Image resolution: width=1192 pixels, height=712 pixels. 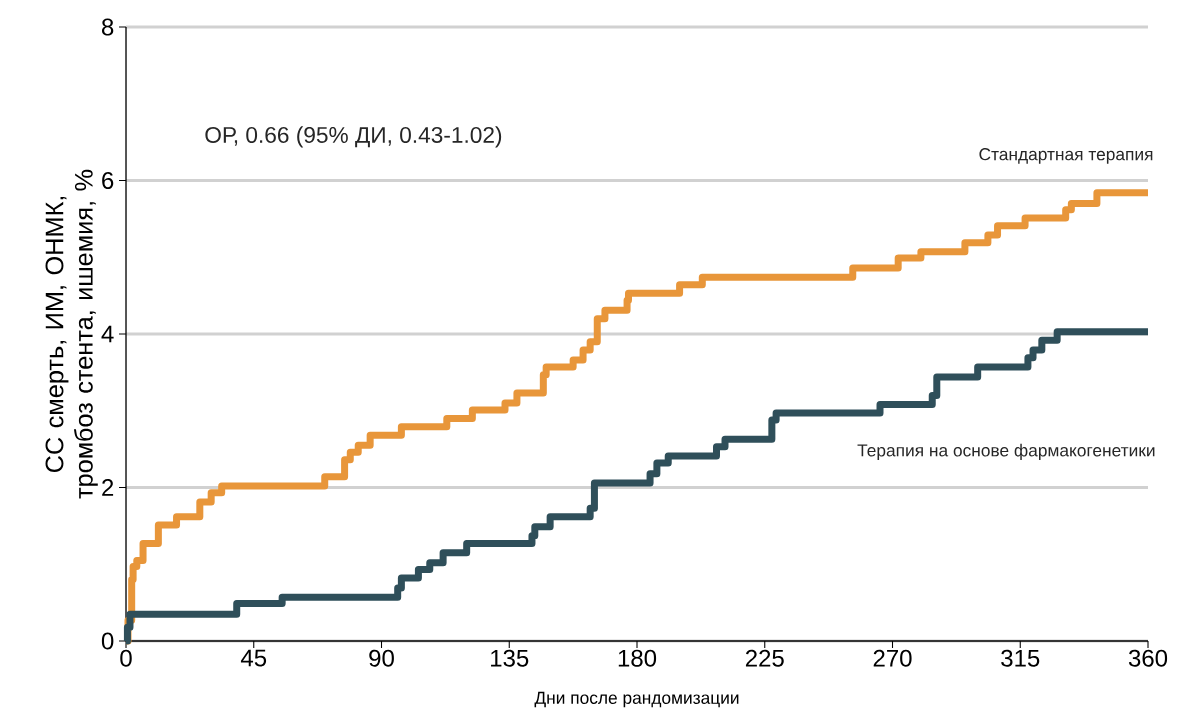 What do you see at coordinates (510, 658) in the screenshot?
I see `x-tick-label: 135` at bounding box center [510, 658].